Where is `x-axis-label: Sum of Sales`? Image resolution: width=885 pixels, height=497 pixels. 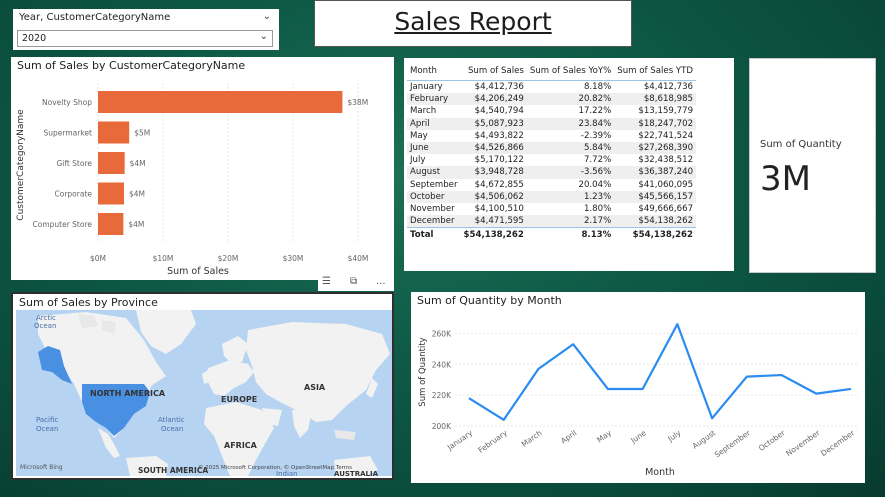
x-axis-label: Sum of Sales is located at coordinates (198, 271).